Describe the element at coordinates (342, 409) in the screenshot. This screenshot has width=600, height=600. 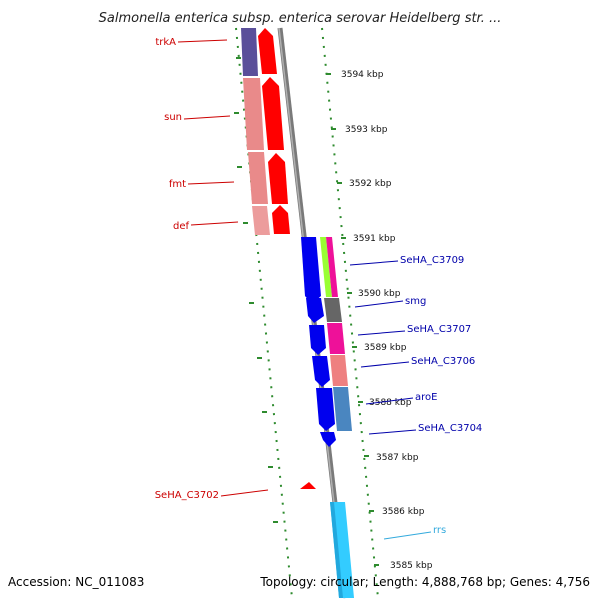
I see `segment-aroE` at that location.